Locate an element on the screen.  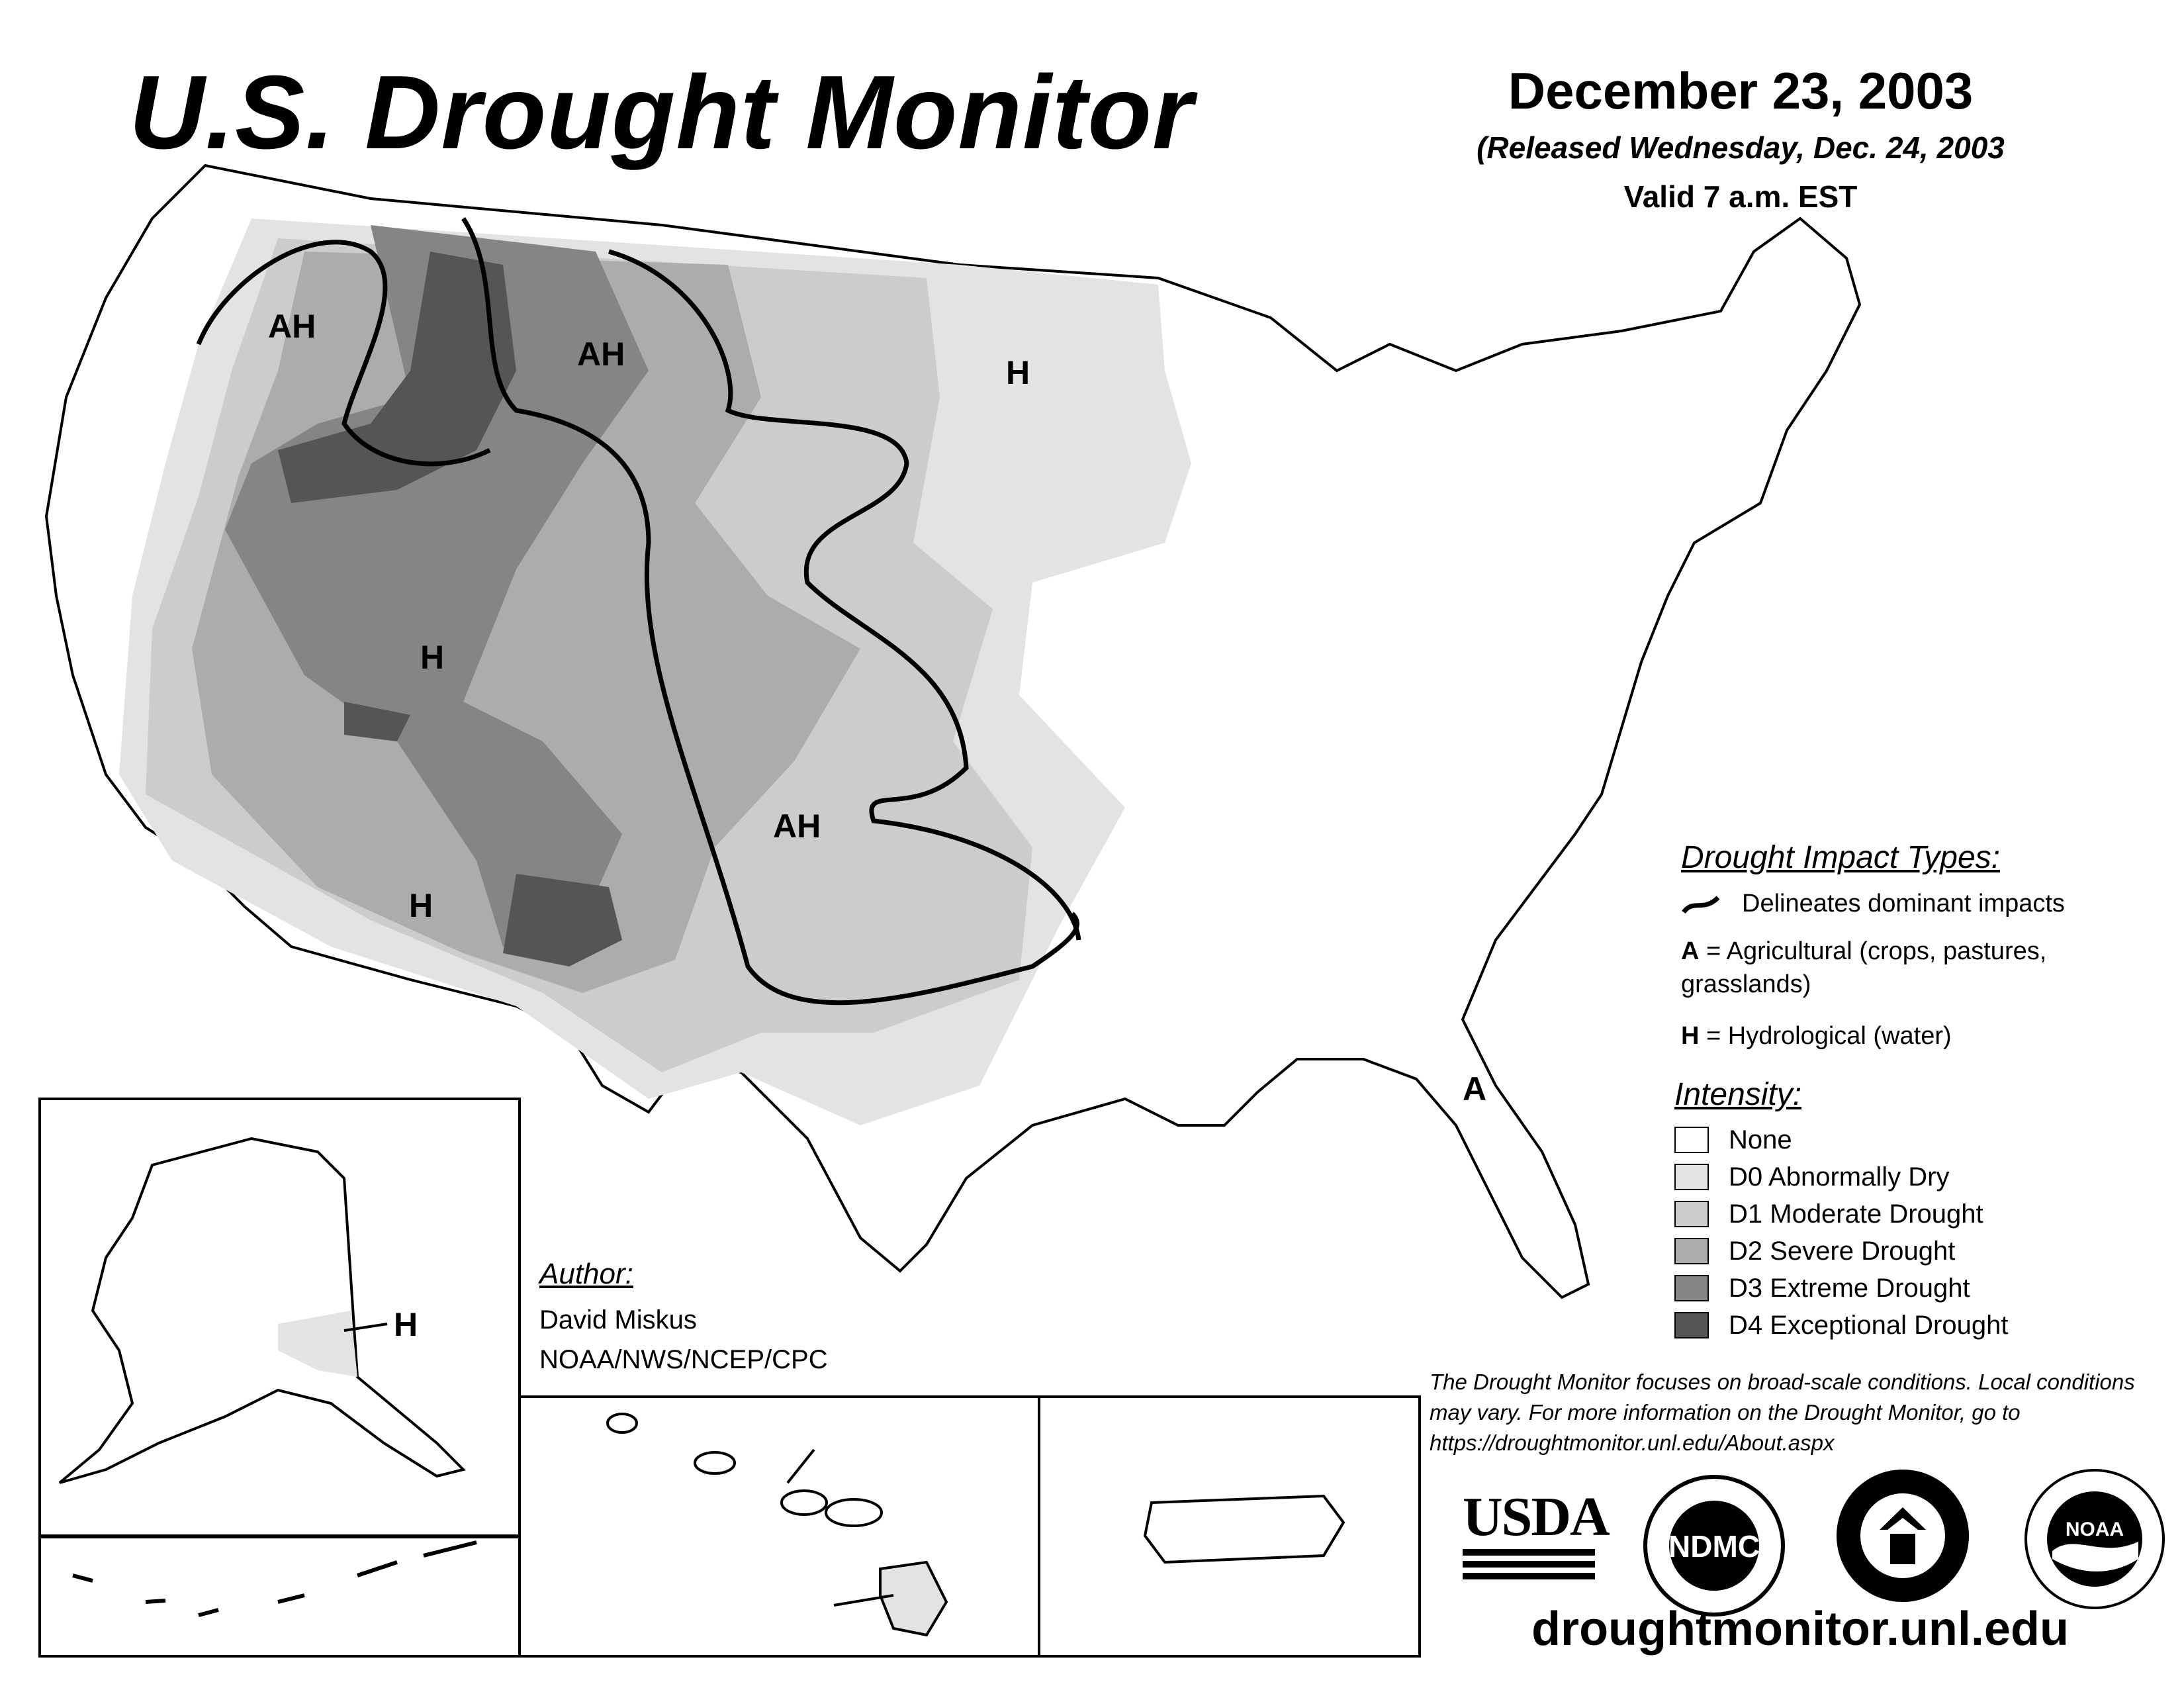
agricultural-impact: A = Agricultural (crops, pastures, is located at coordinates (1863, 951).